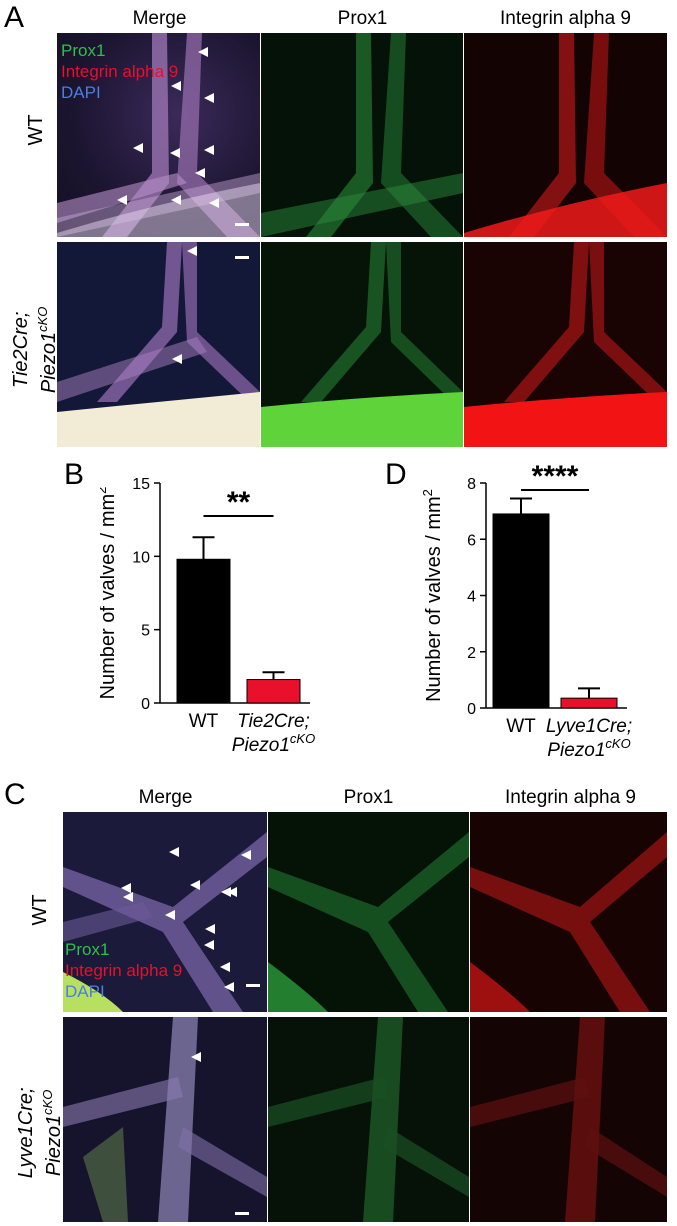 This screenshot has height=1226, width=677. I want to click on y-tick-label: 15, so click(141, 484).